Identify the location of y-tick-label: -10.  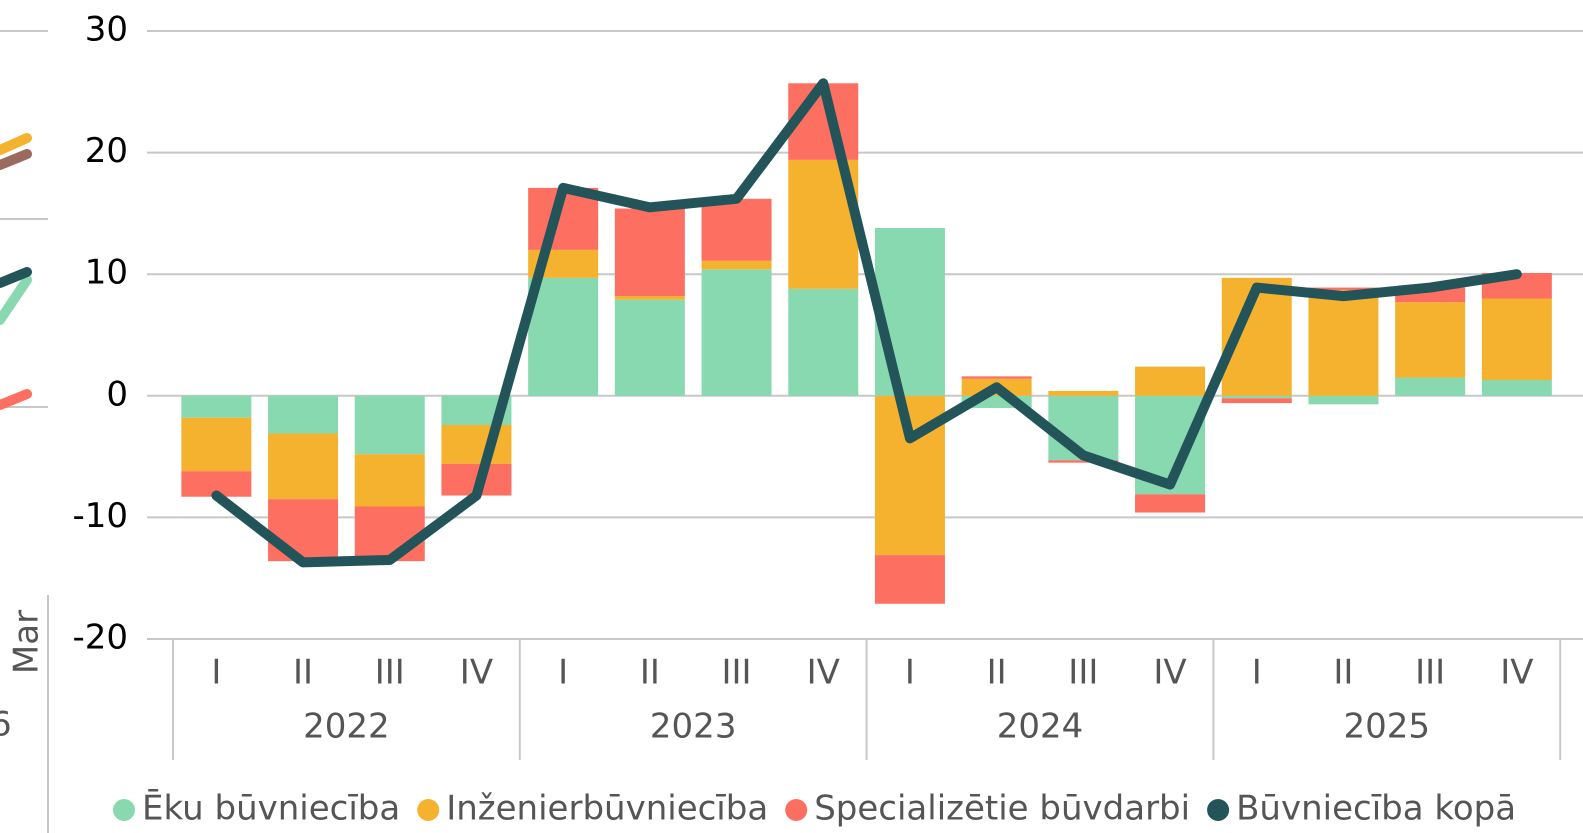
(100, 516).